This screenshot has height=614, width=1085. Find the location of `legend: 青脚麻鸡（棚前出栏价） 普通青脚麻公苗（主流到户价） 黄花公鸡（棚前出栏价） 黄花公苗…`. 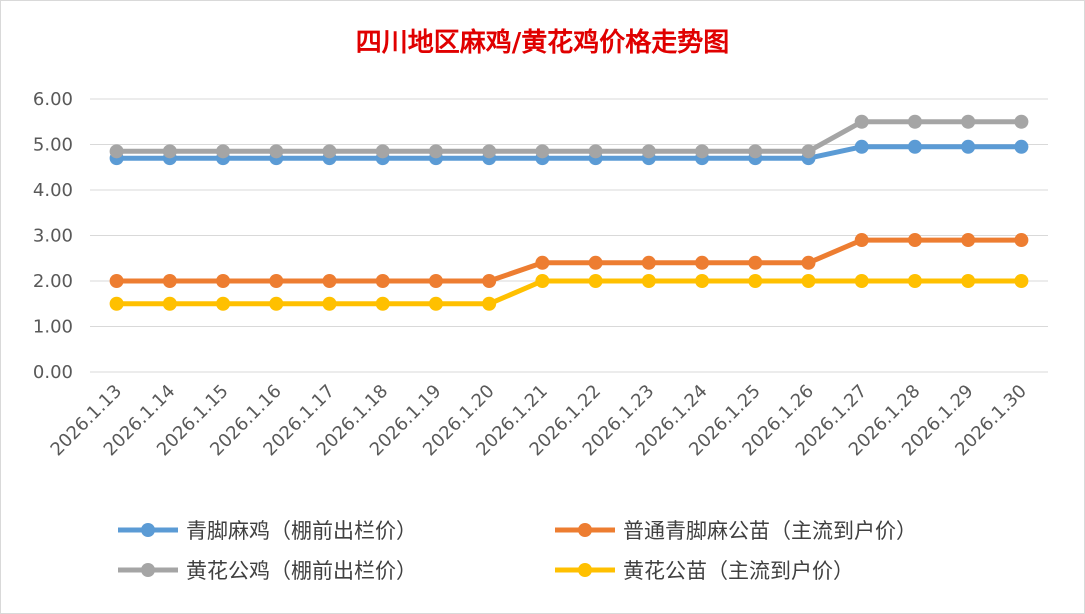

legend: 青脚麻鸡（棚前出栏价） 普通青脚麻公苗（主流到户价） 黄花公鸡（棚前出栏价） 黄花公苗… is located at coordinates (517, 551).